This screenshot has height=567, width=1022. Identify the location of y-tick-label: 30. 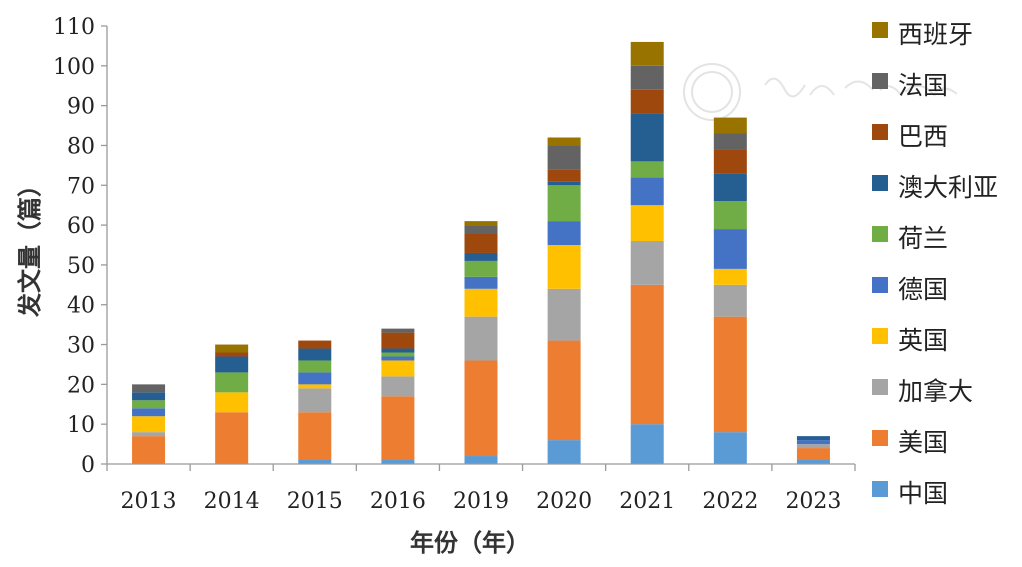
(81, 346).